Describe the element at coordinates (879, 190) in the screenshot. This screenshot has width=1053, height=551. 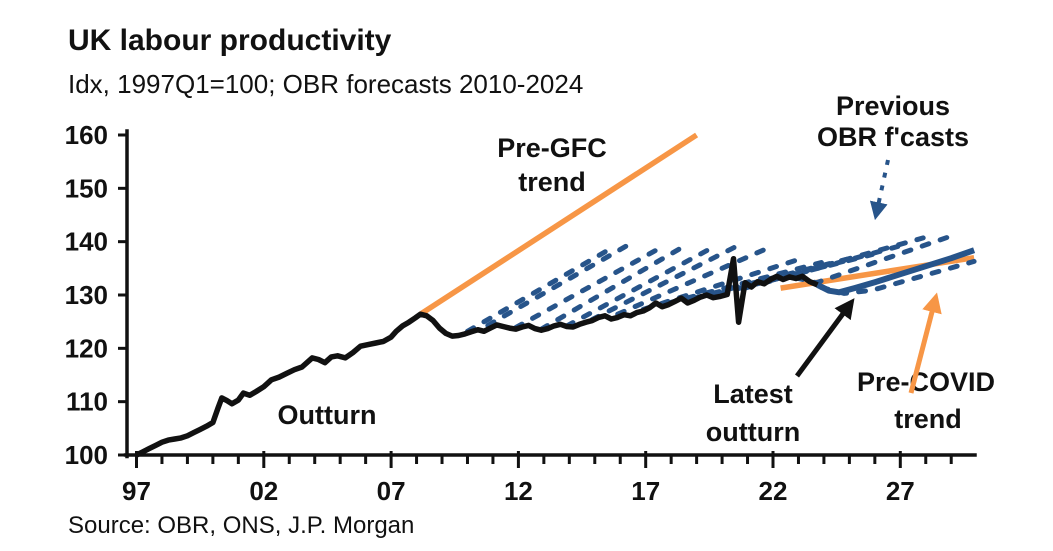
I see `previous-obr-arrow` at that location.